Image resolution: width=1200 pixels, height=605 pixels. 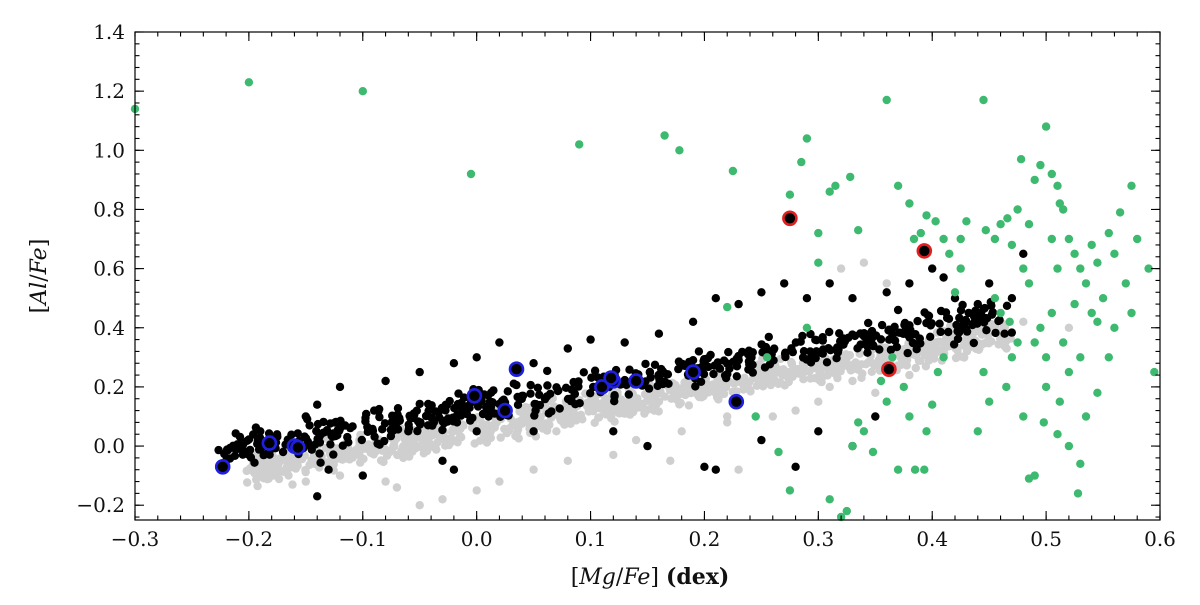 What do you see at coordinates (109, 328) in the screenshot?
I see `y-tick-label: 0.4` at bounding box center [109, 328].